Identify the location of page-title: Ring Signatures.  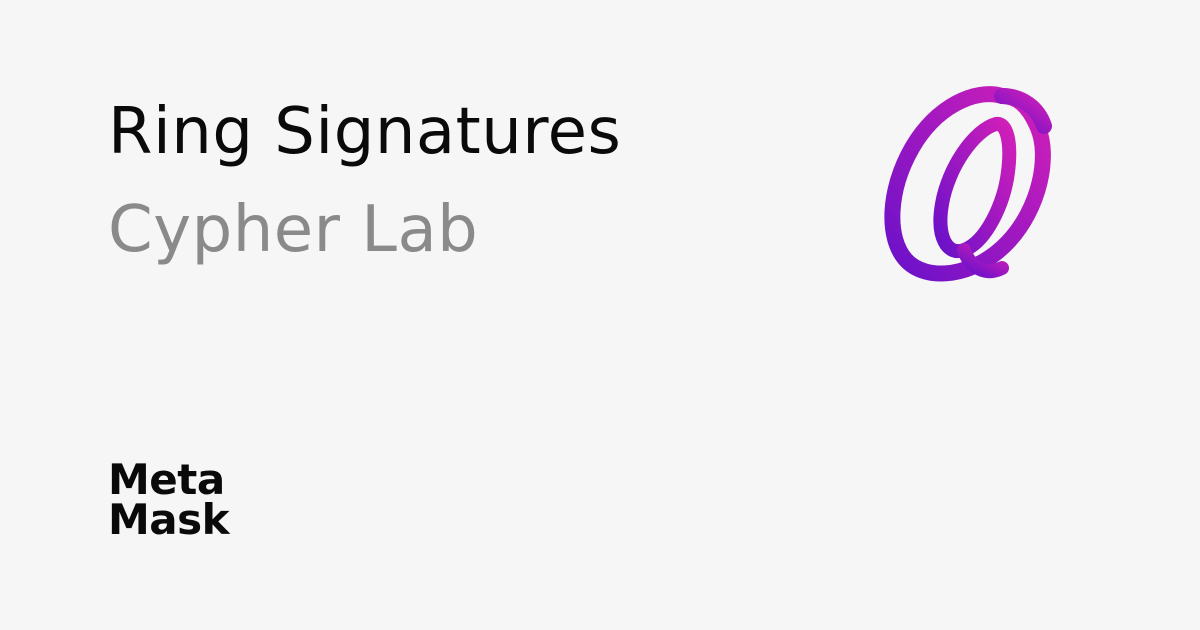
(365, 132).